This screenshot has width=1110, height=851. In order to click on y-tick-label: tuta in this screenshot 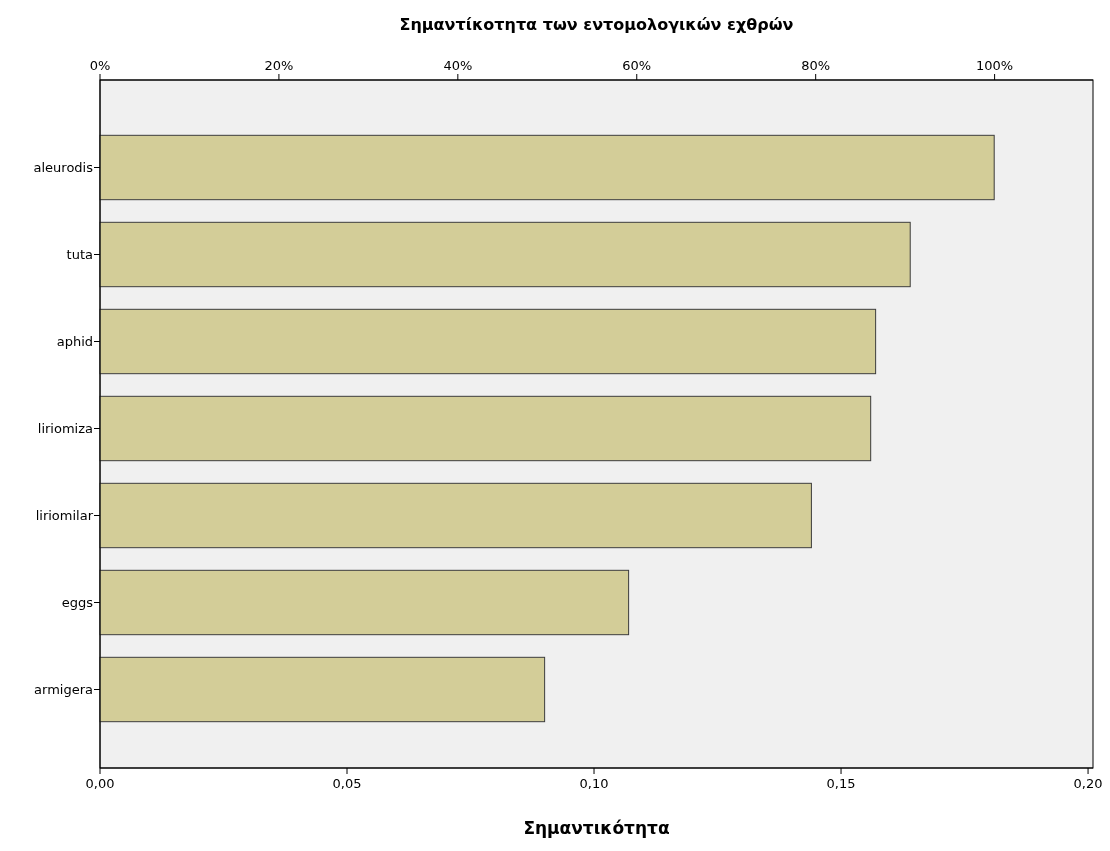, I will do `click(79, 255)`.